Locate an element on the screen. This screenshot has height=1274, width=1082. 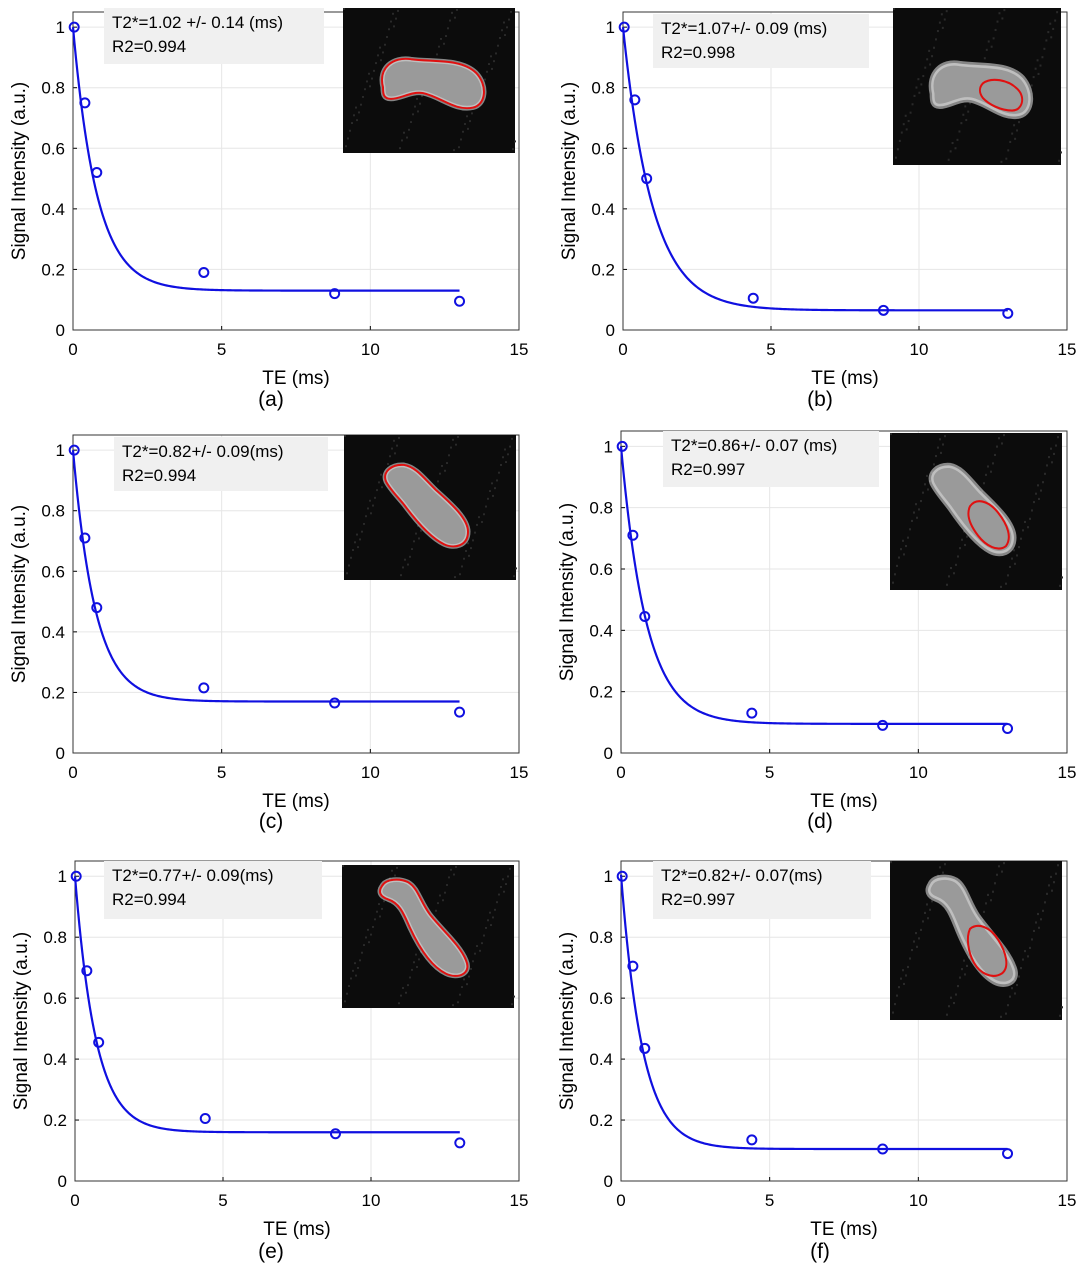
panel-caption: (b) is located at coordinates (820, 399).